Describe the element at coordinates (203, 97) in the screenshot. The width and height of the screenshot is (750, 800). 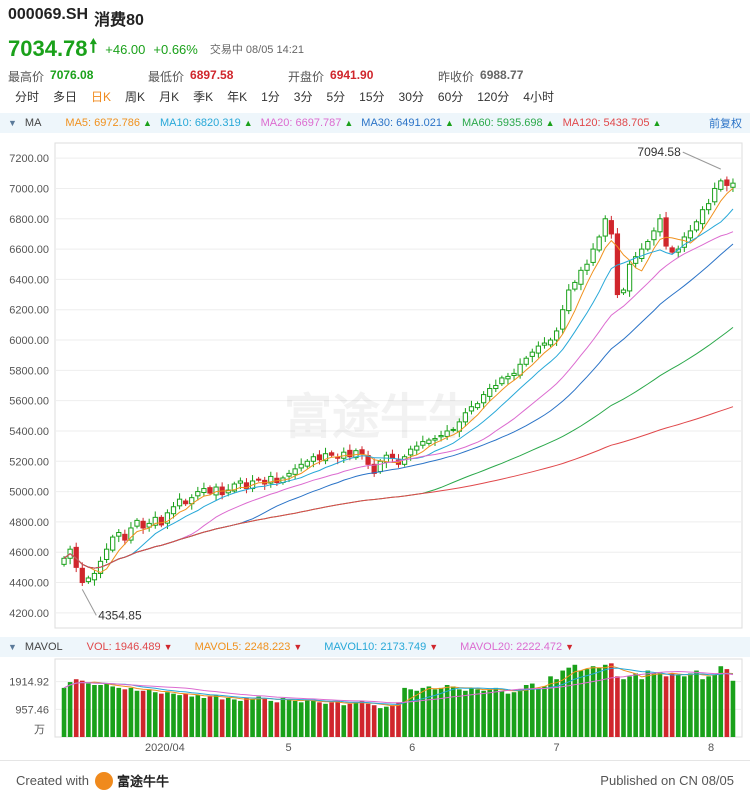
I see `tab-5: 季K` at that location.